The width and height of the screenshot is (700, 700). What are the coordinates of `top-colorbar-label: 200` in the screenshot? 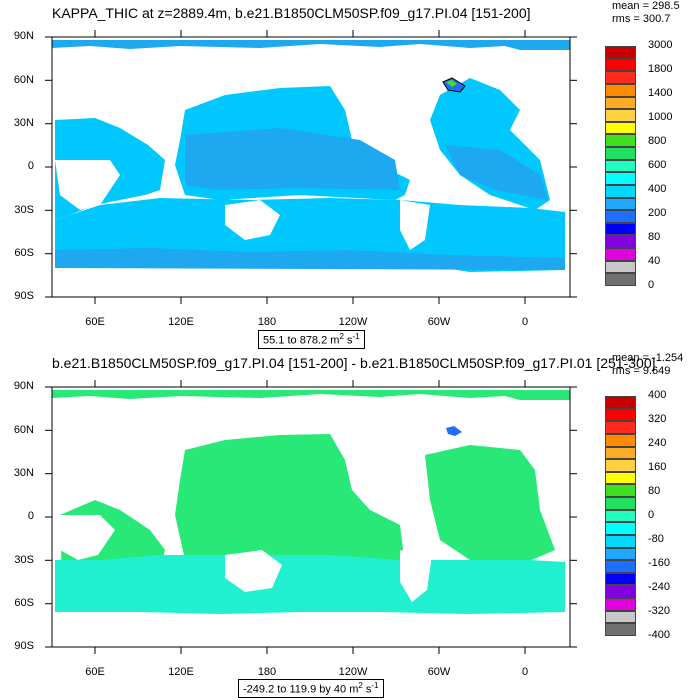 It's located at (657, 213).